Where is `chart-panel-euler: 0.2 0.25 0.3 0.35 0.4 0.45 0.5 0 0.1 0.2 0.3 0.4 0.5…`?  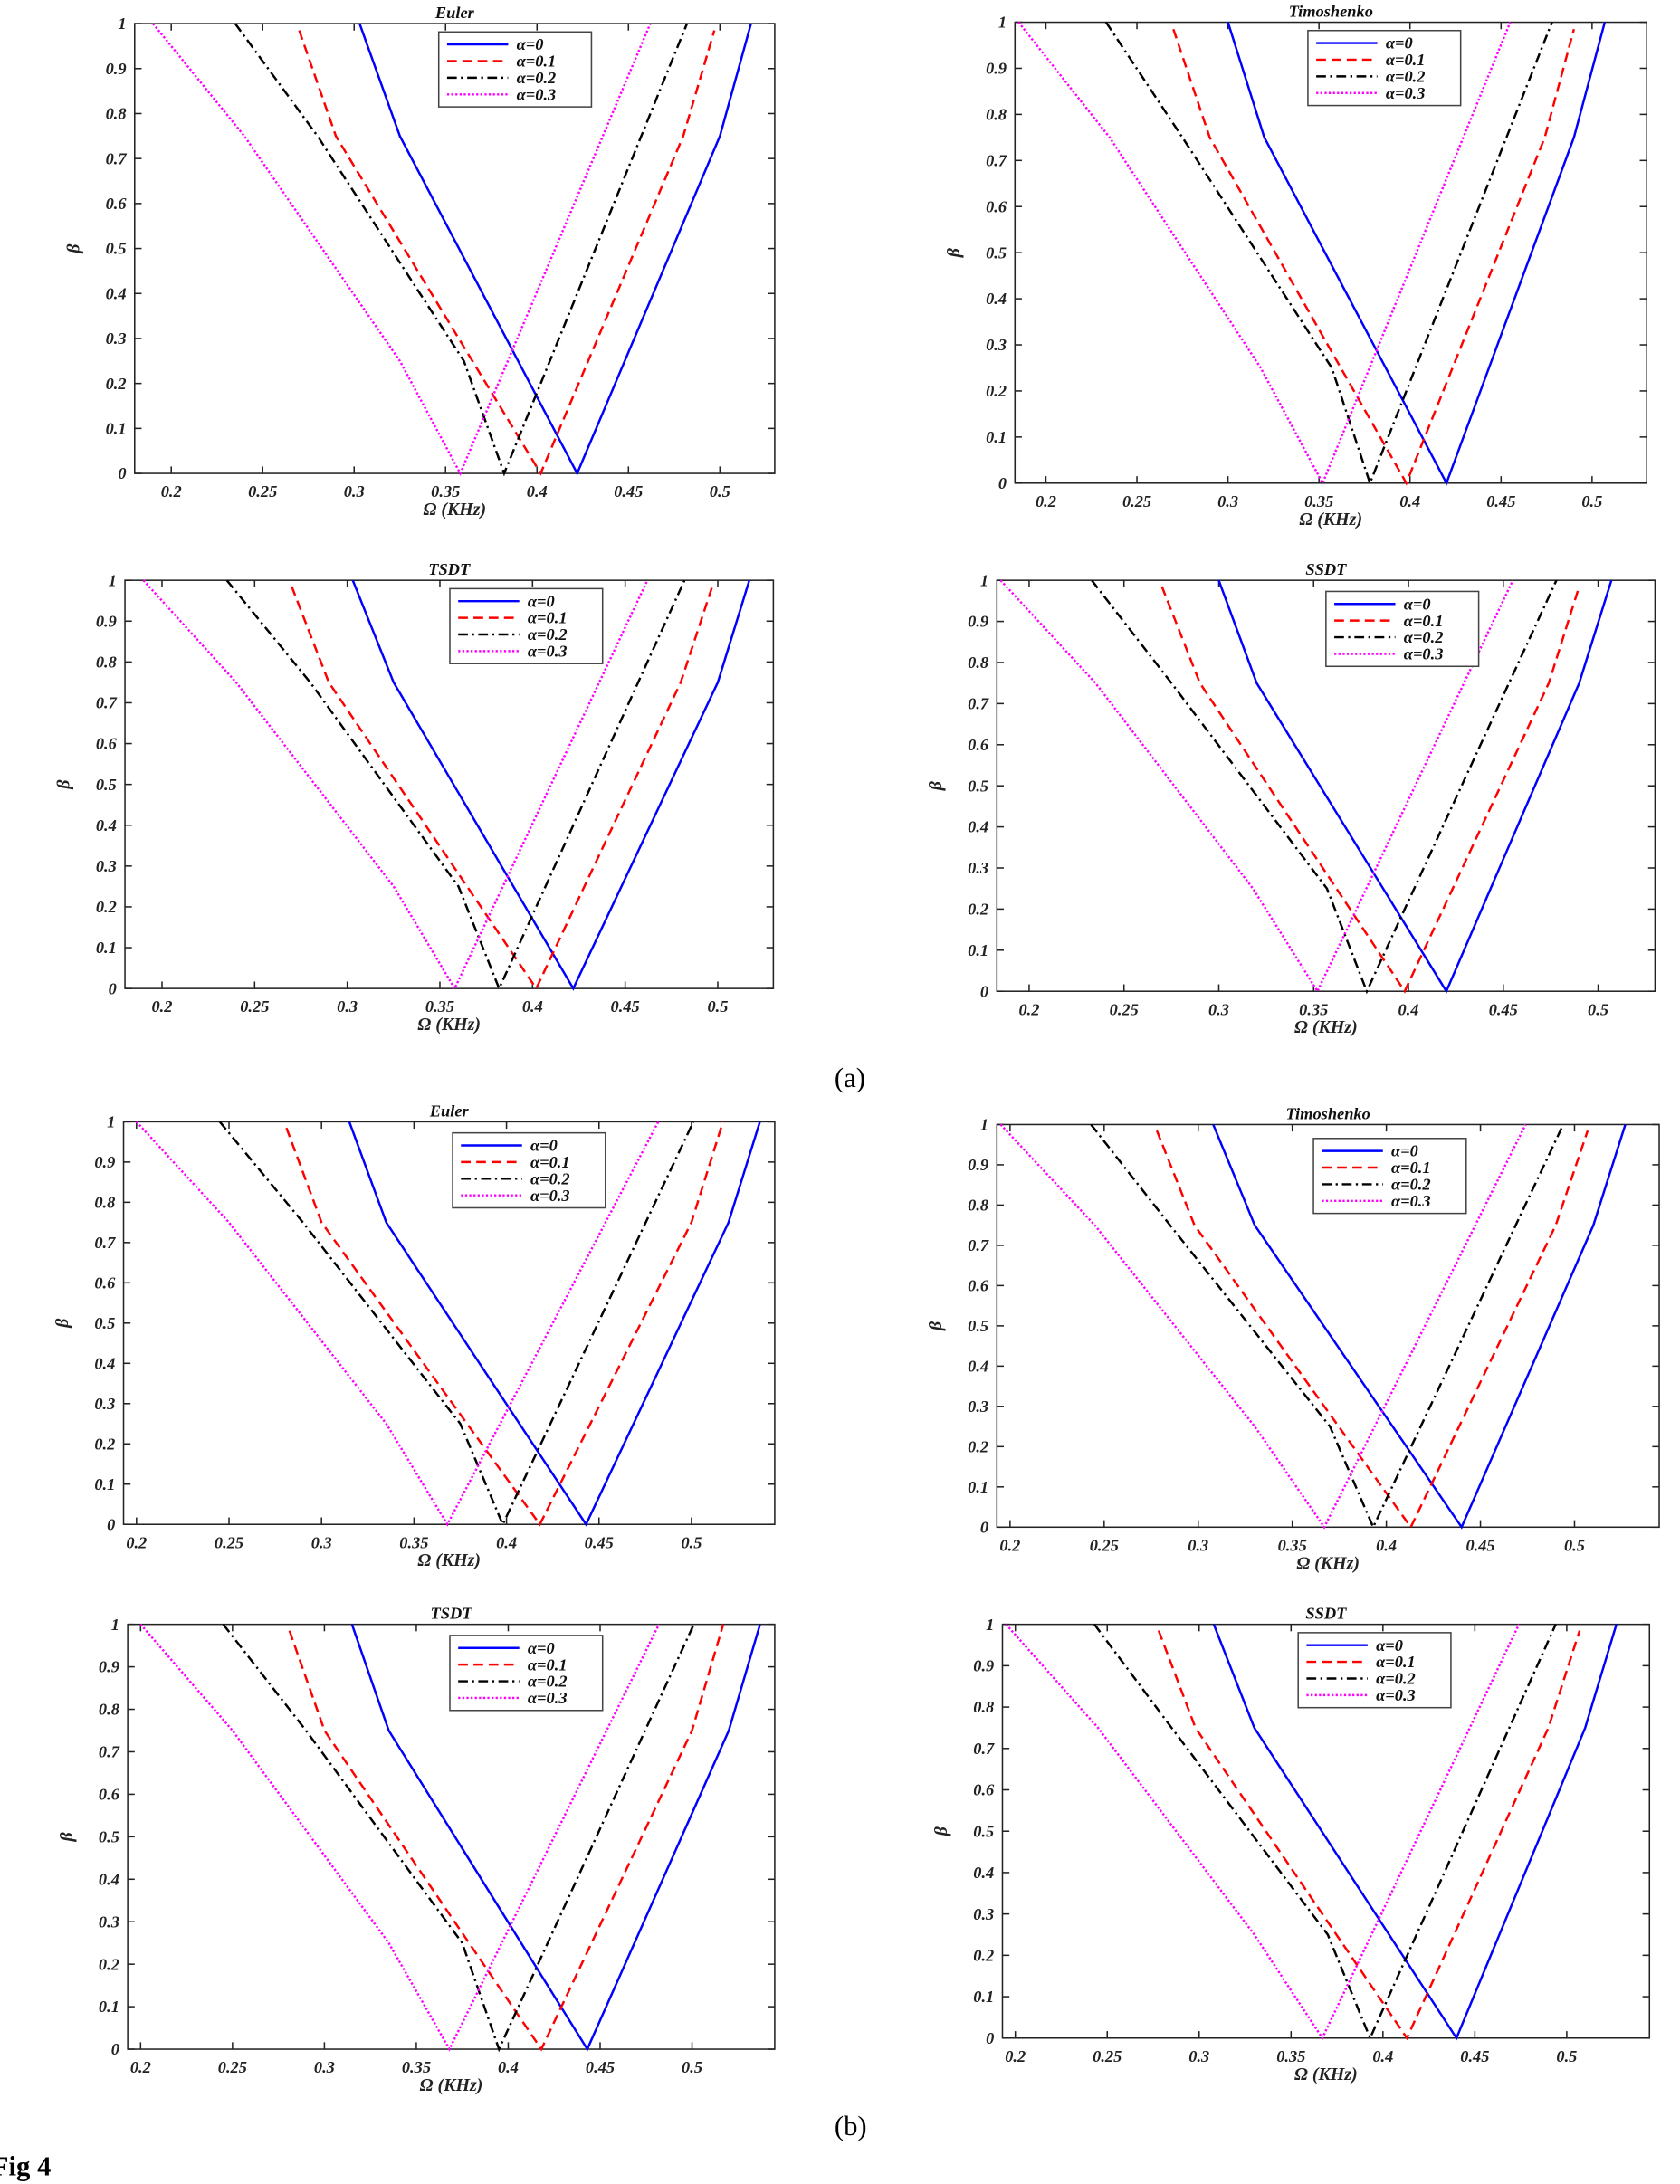 chart-panel-euler: 0.2 0.25 0.3 0.35 0.4 0.45 0.5 0 0.1 0.2 0.3 0.4 0.5… is located at coordinates (419, 262).